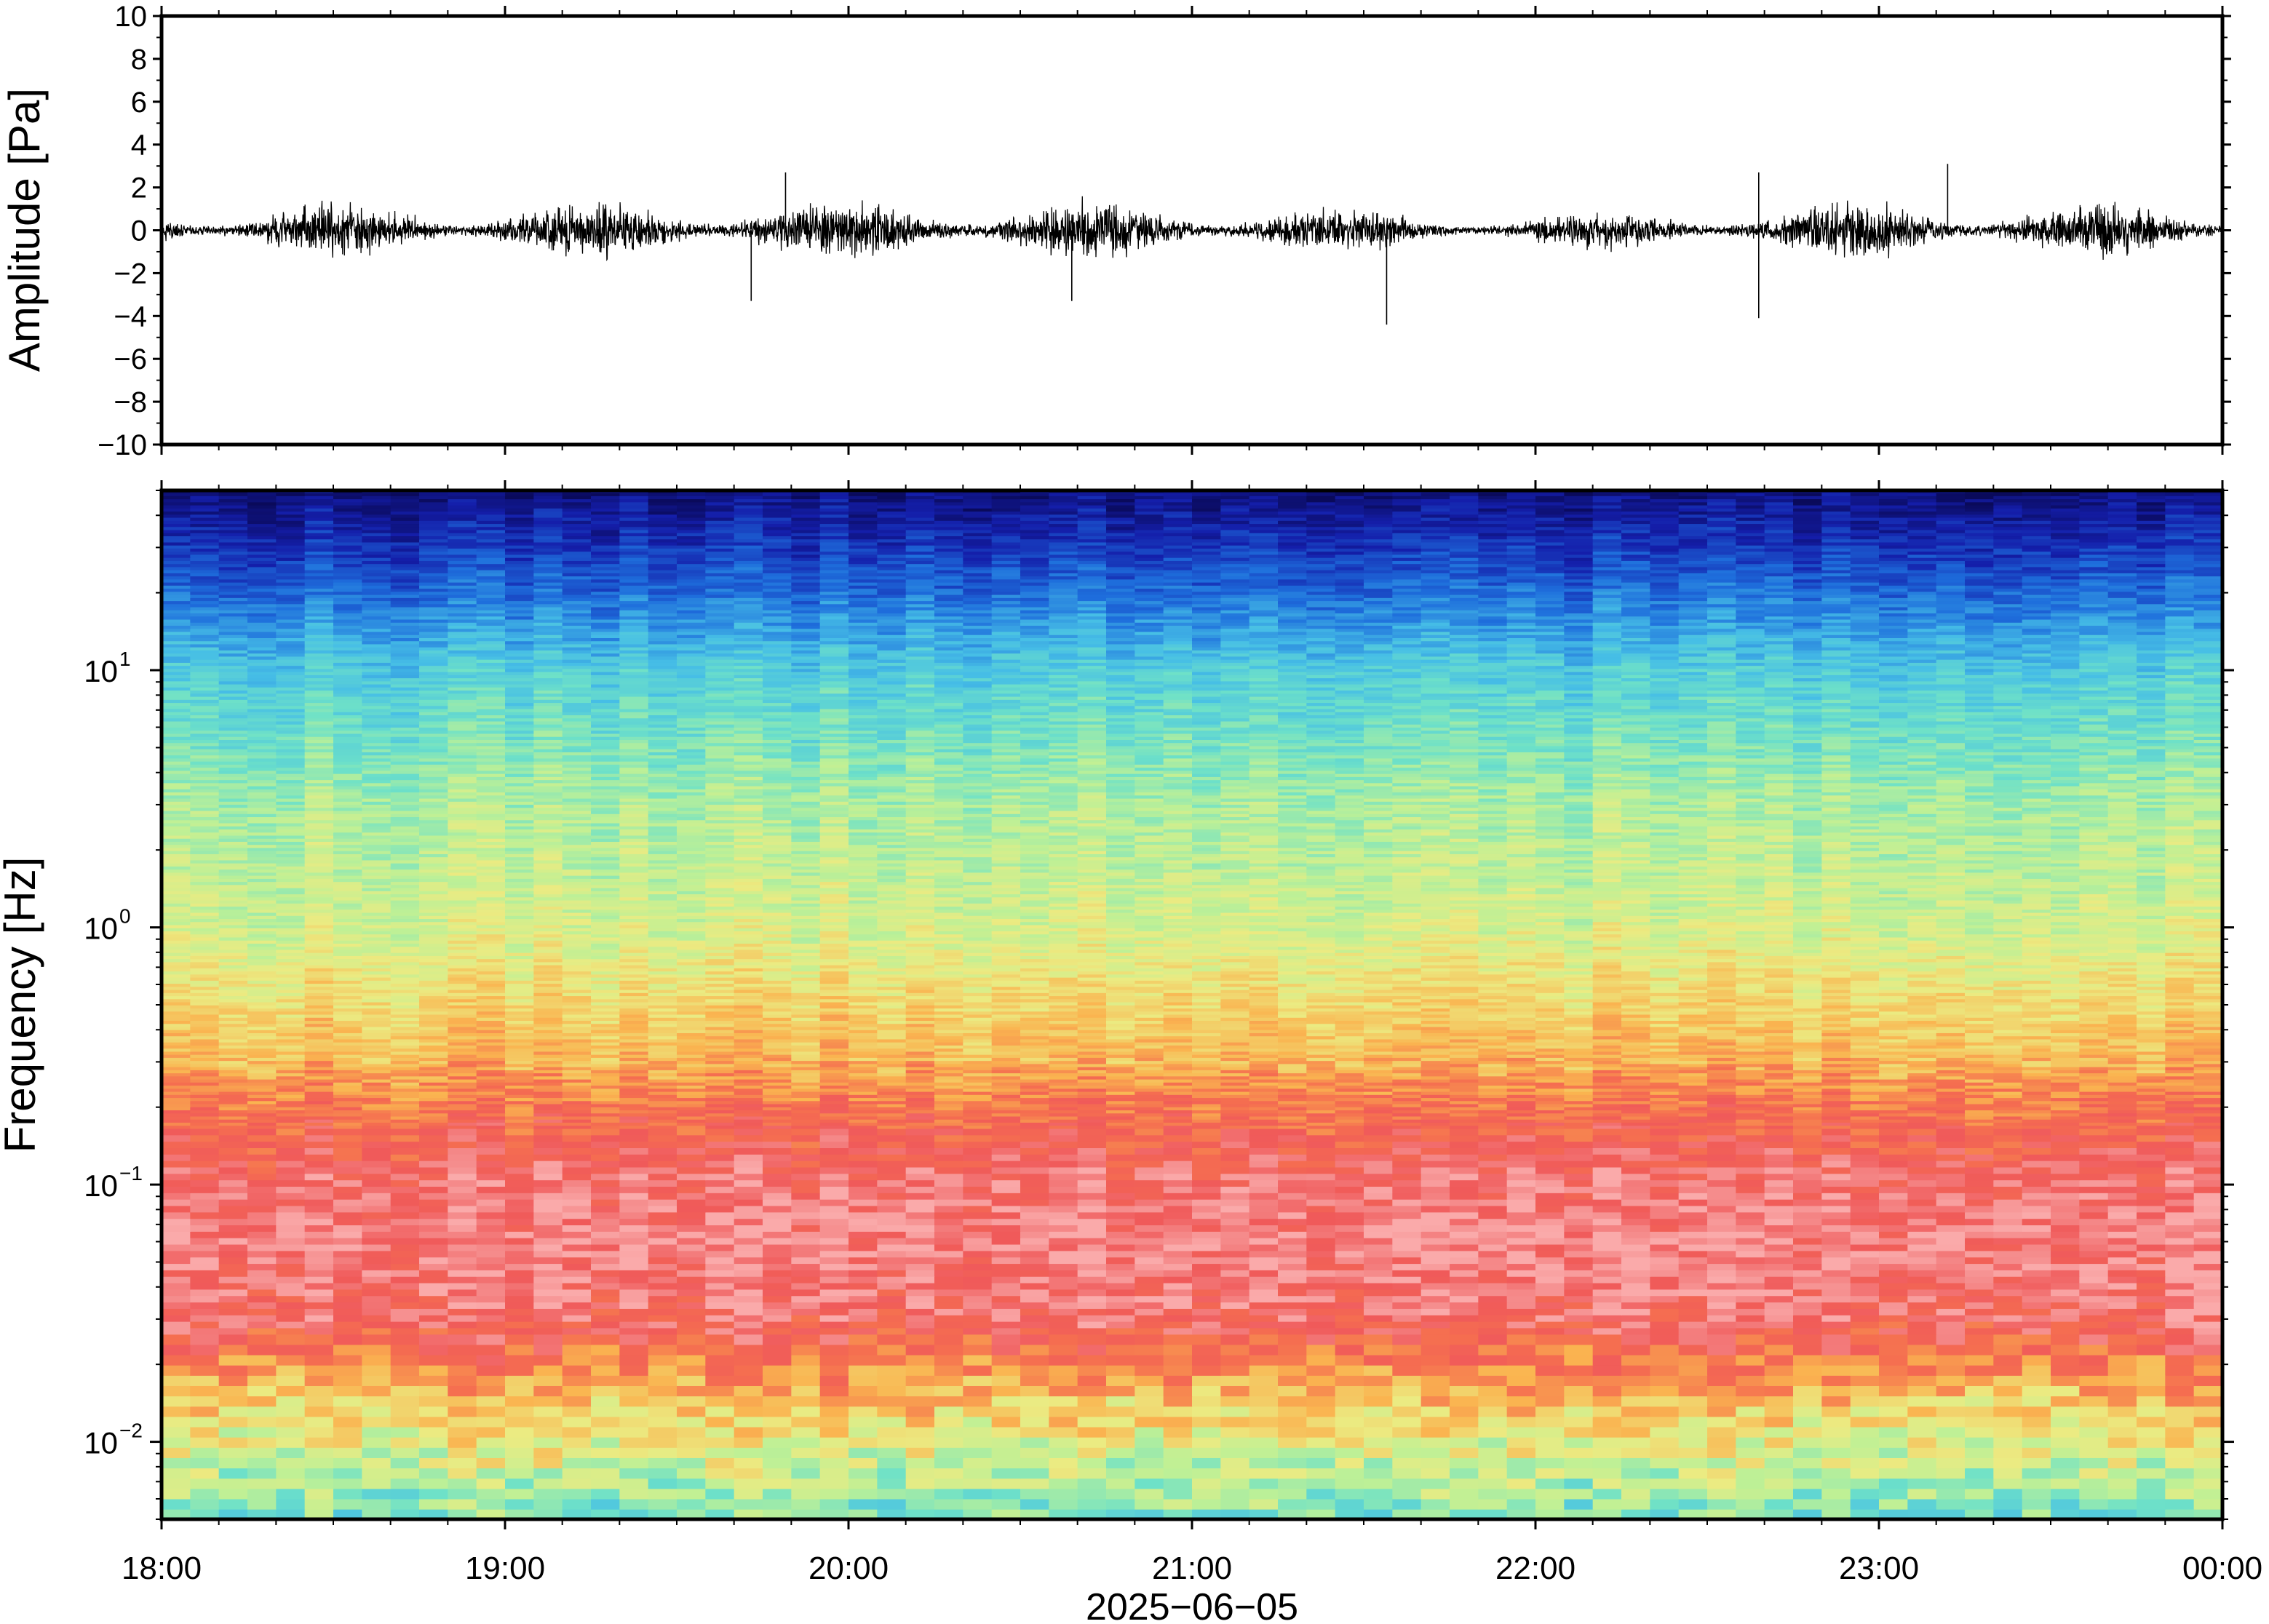 This screenshot has height=1624, width=2269. What do you see at coordinates (24, 230) in the screenshot?
I see `waveform-y-axis-label: Amplitude [Pa]` at bounding box center [24, 230].